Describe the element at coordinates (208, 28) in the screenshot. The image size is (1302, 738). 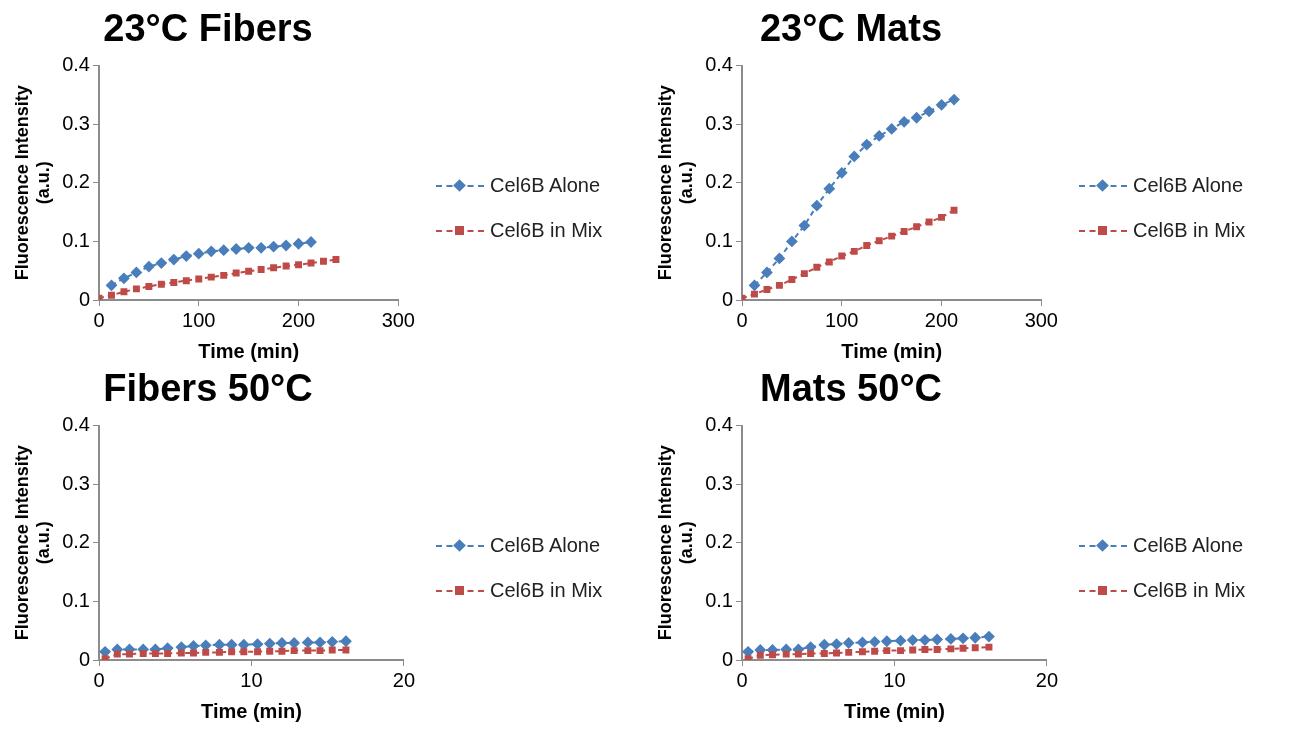
I see `chart-title: 23°C Fibers` at that location.